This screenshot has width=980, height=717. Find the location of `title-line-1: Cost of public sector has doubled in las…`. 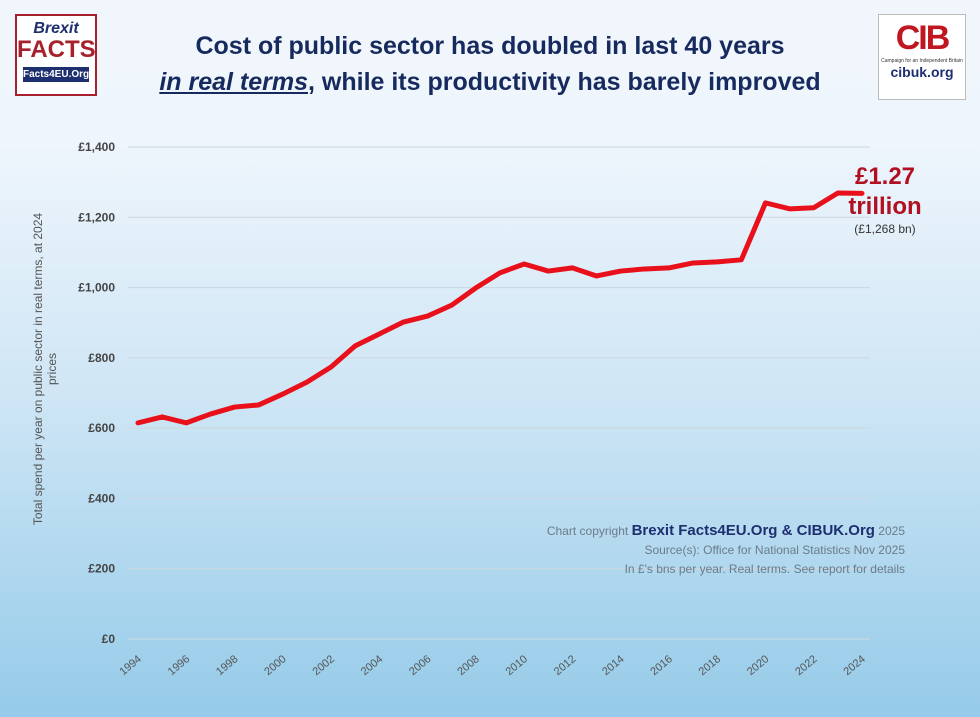

title-line-1: Cost of public sector has doubled in las… is located at coordinates (490, 46).